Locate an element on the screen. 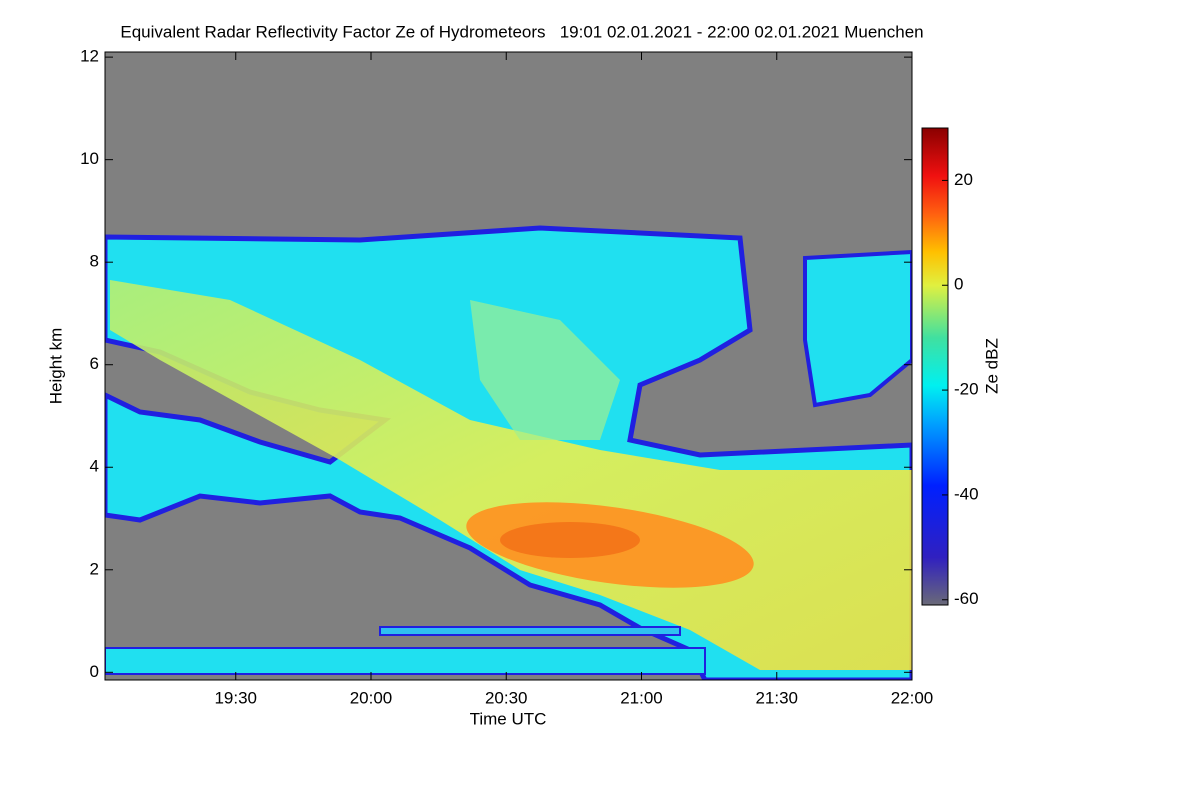 Image resolution: width=1200 pixels, height=800 pixels. colorbar-label: Ze dBZ is located at coordinates (991, 366).